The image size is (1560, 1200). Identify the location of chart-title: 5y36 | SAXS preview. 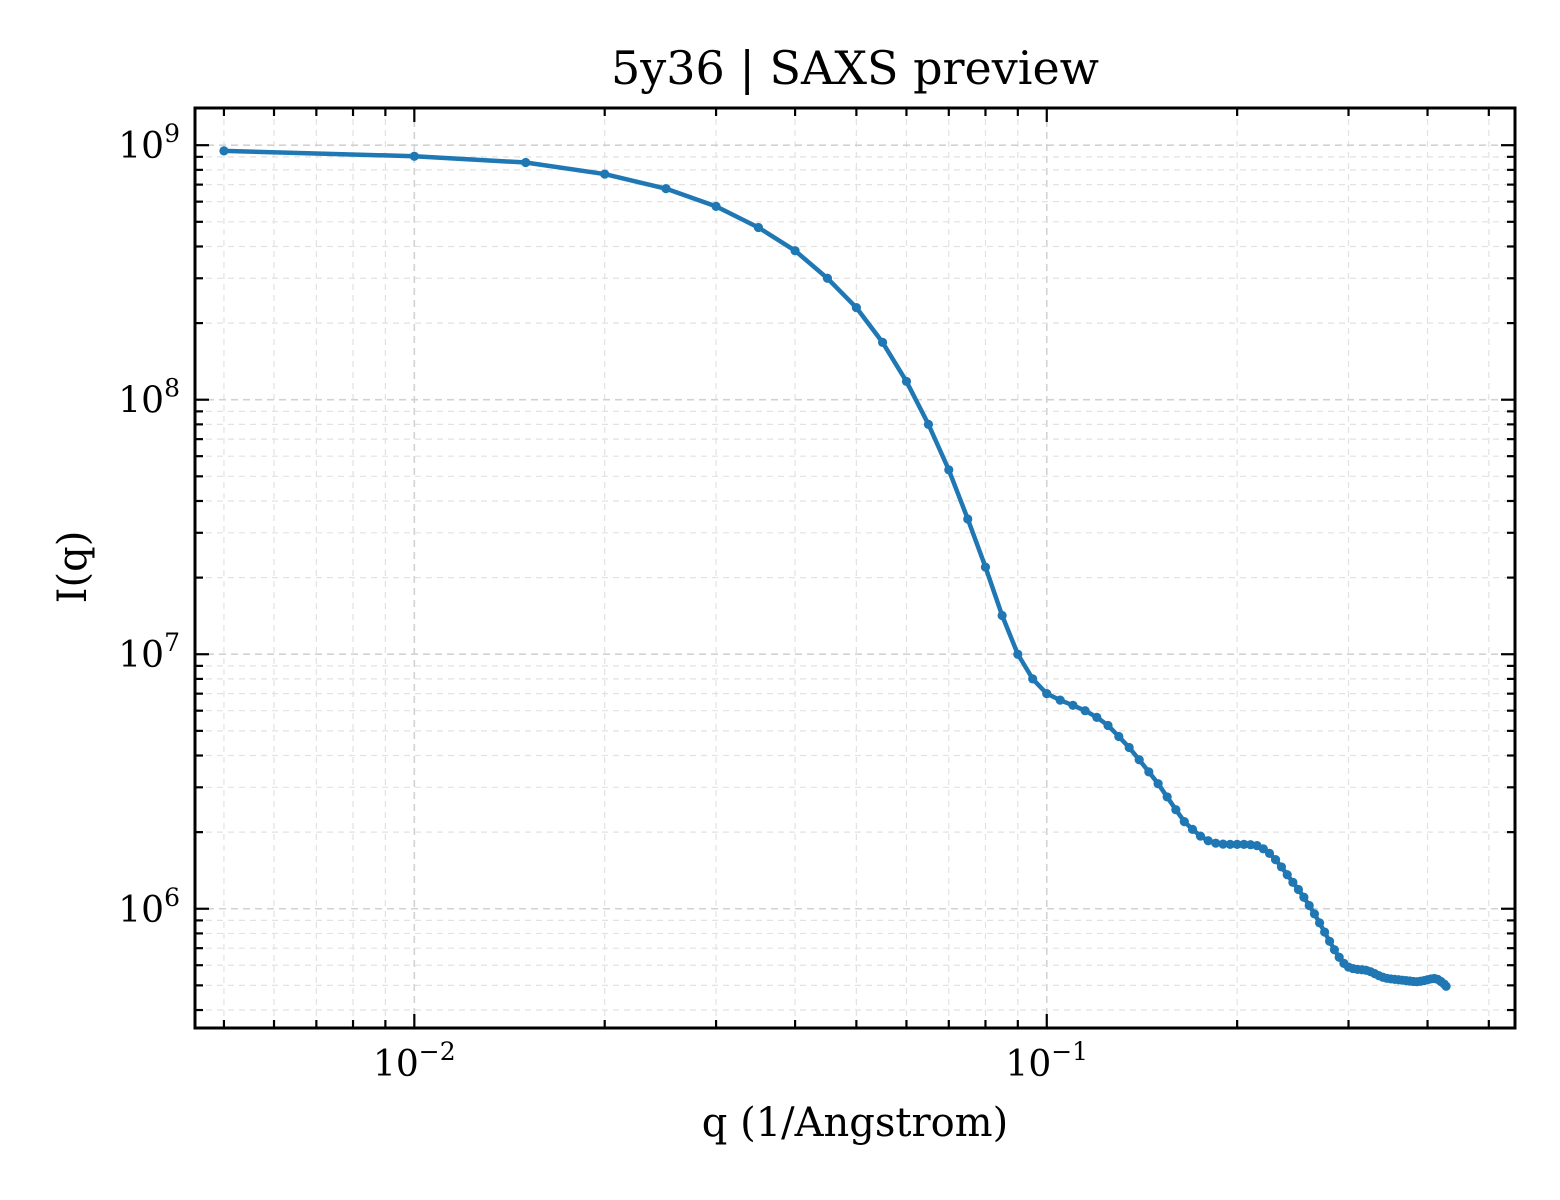
(855, 68).